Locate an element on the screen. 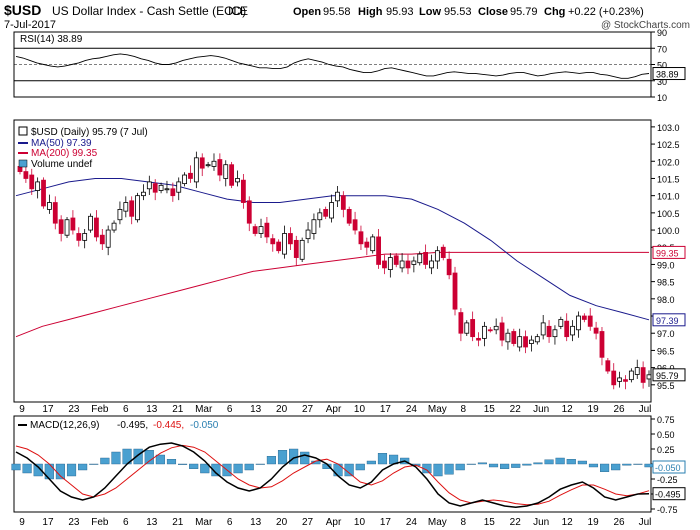  x-label-macd: Feb is located at coordinates (100, 522).